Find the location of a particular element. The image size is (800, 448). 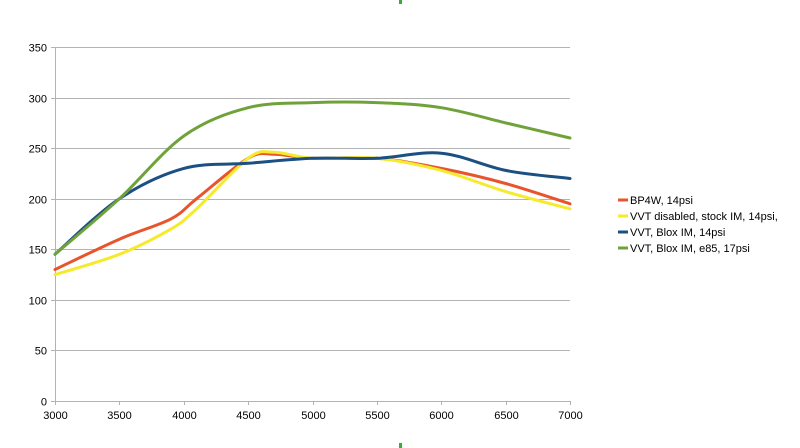

x-tick-label: 6500 is located at coordinates (506, 416).